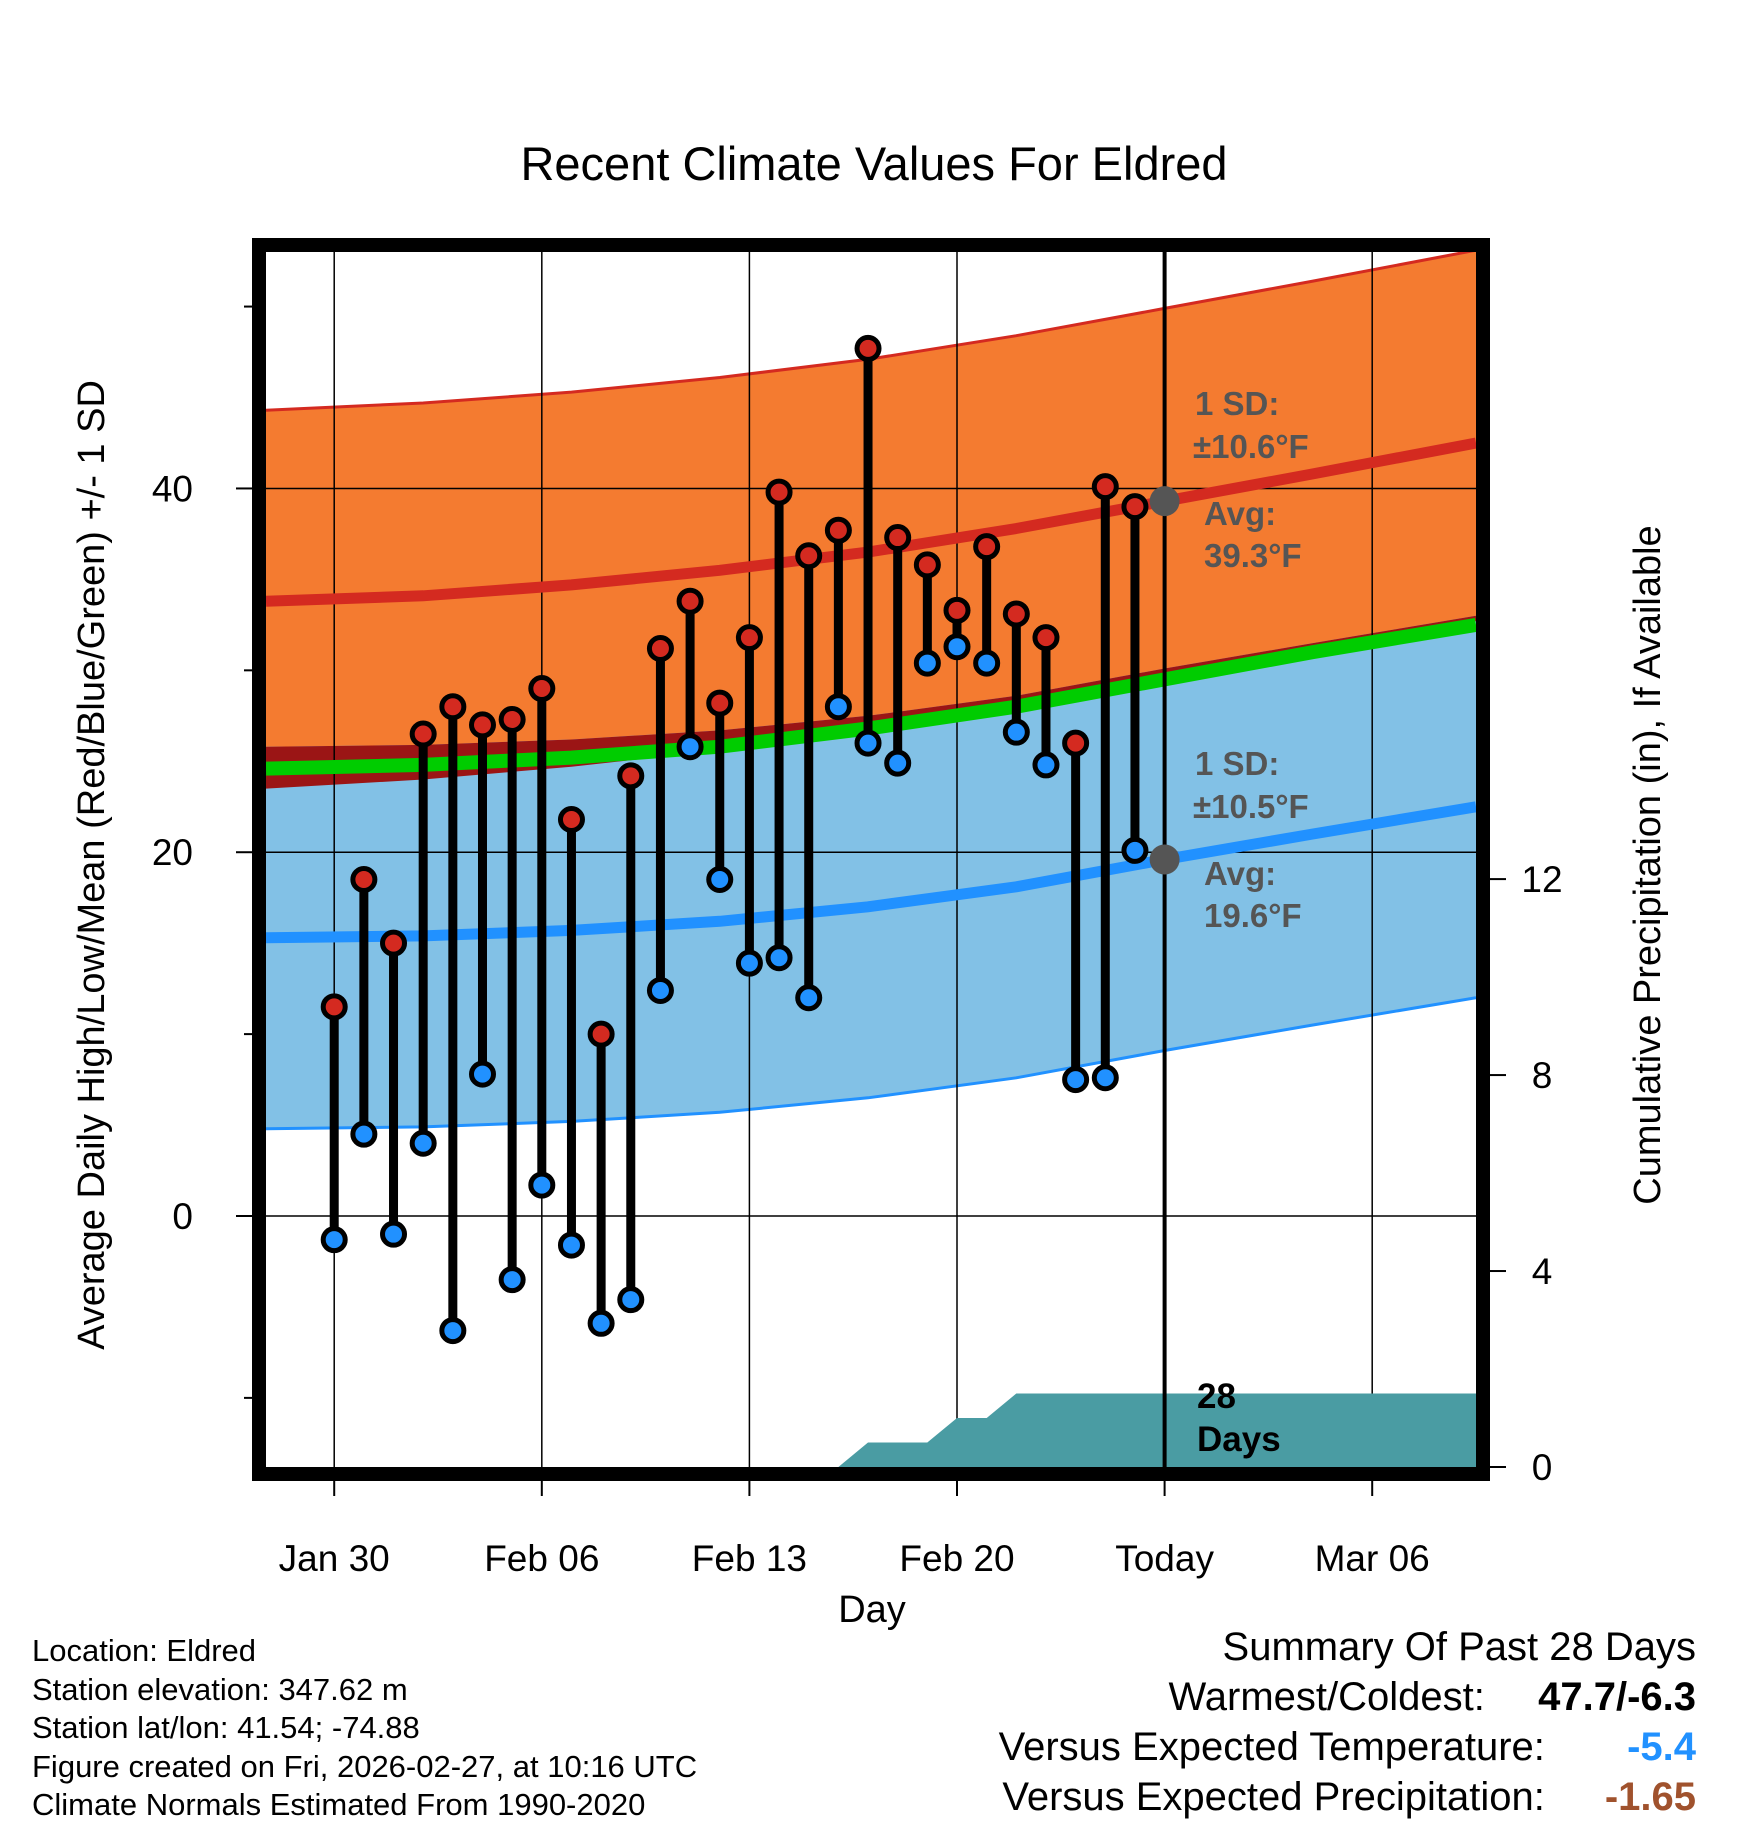 Image resolution: width=1748 pixels, height=1828 pixels. Describe the element at coordinates (1239, 1439) in the screenshot. I see `days-unit-label: Days` at that location.